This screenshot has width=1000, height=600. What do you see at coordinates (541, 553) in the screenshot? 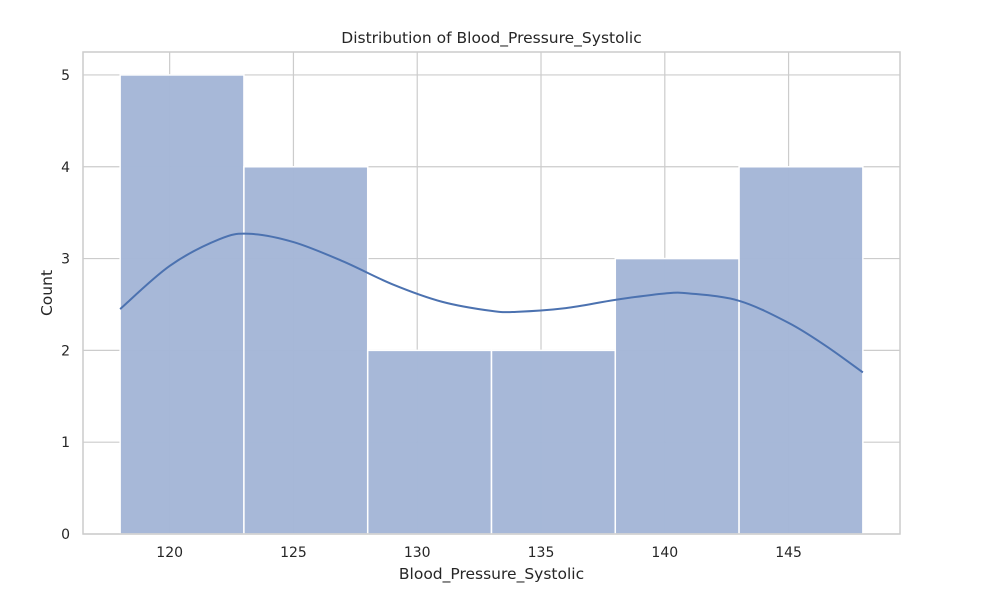
I see `x-tick-label: 135` at bounding box center [541, 553].